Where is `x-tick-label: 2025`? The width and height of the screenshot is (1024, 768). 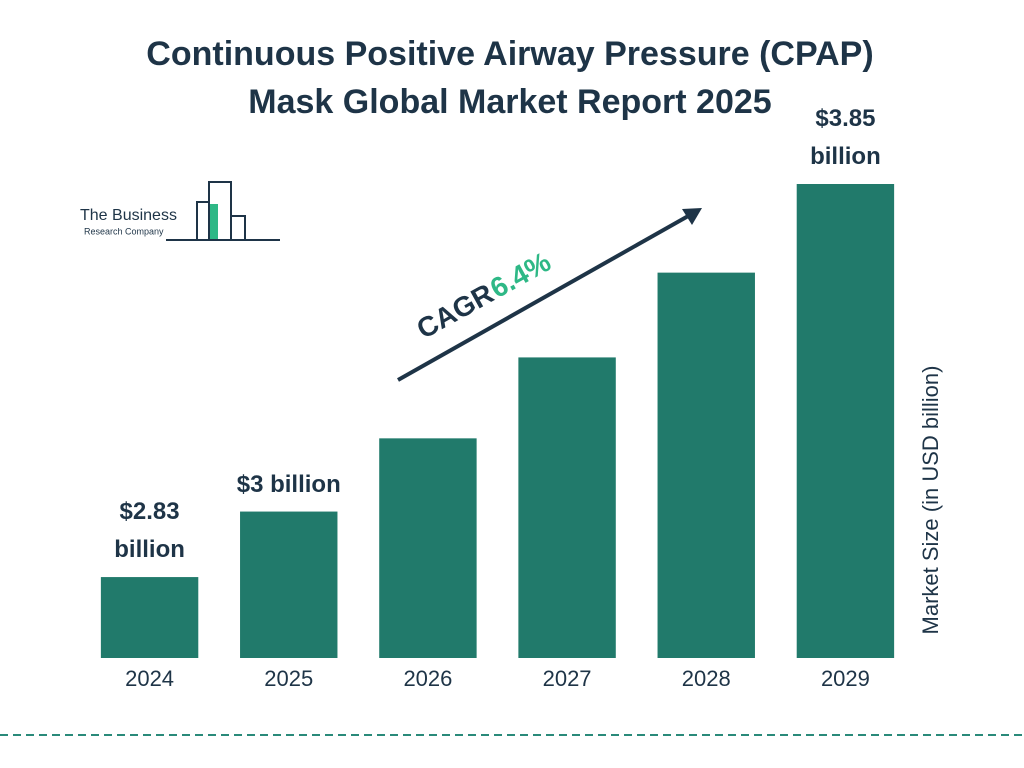 x-tick-label: 2025 is located at coordinates (288, 678).